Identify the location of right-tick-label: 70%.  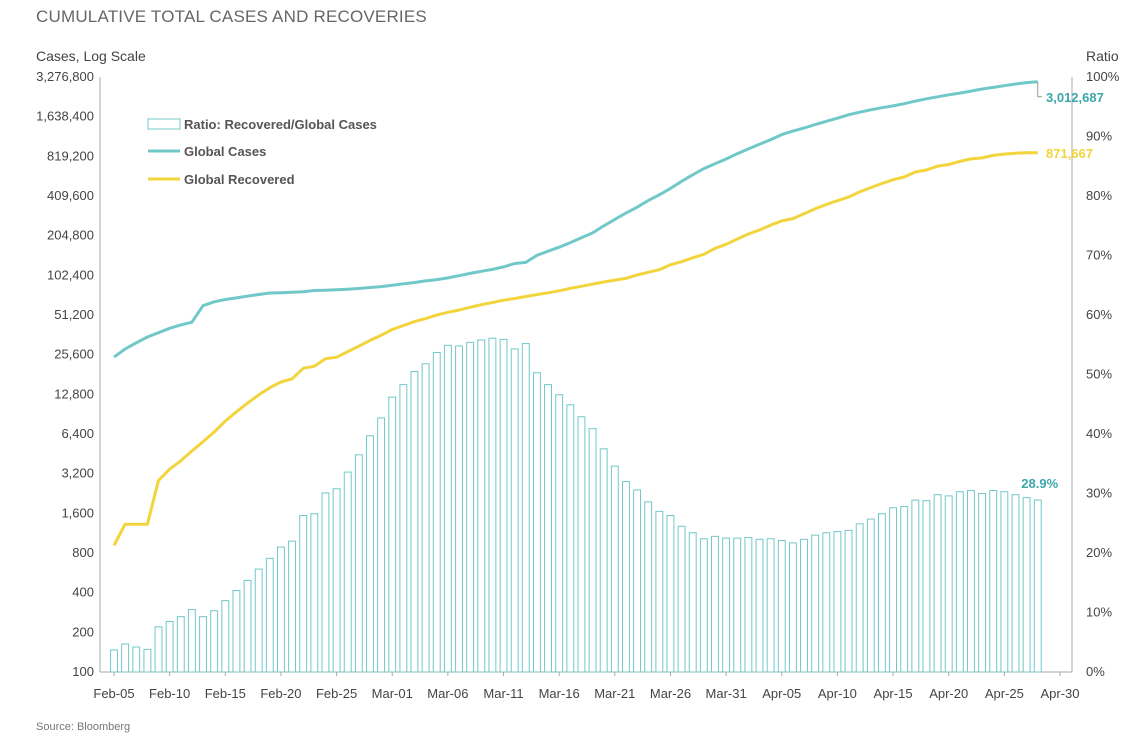
(1099, 255).